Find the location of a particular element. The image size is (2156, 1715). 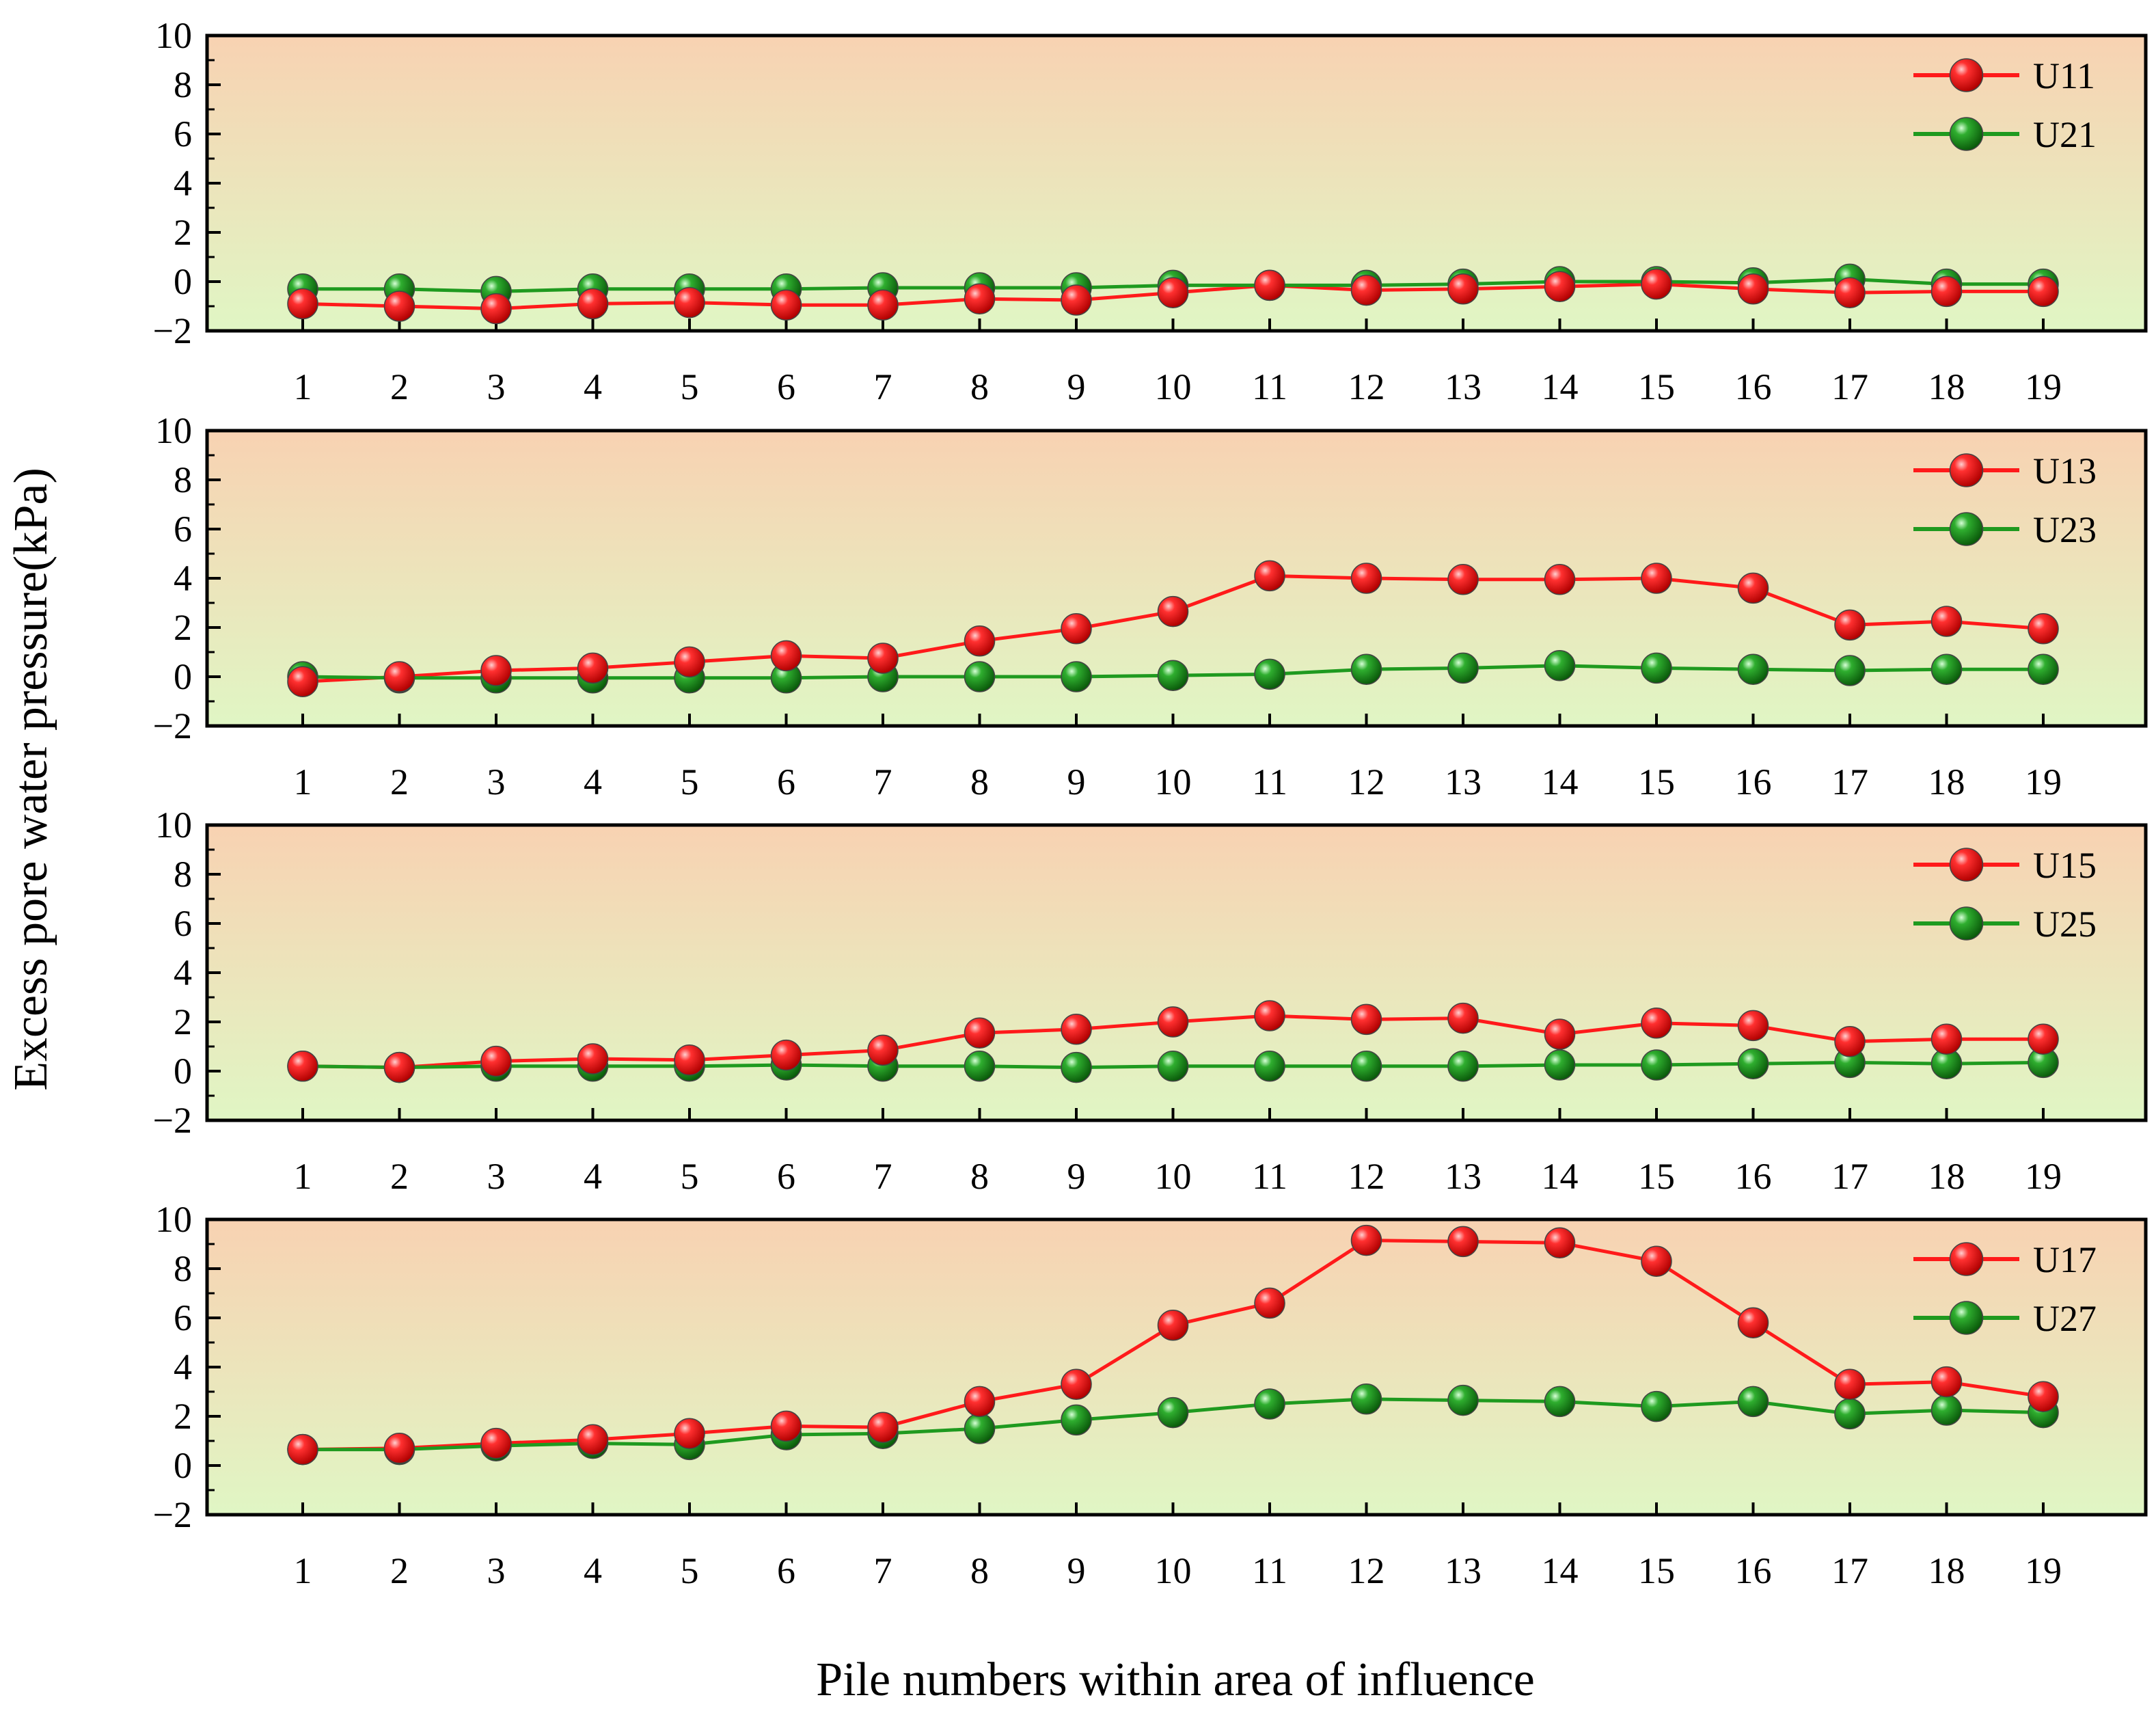

legend-label-U27: U27 is located at coordinates (2065, 1318).